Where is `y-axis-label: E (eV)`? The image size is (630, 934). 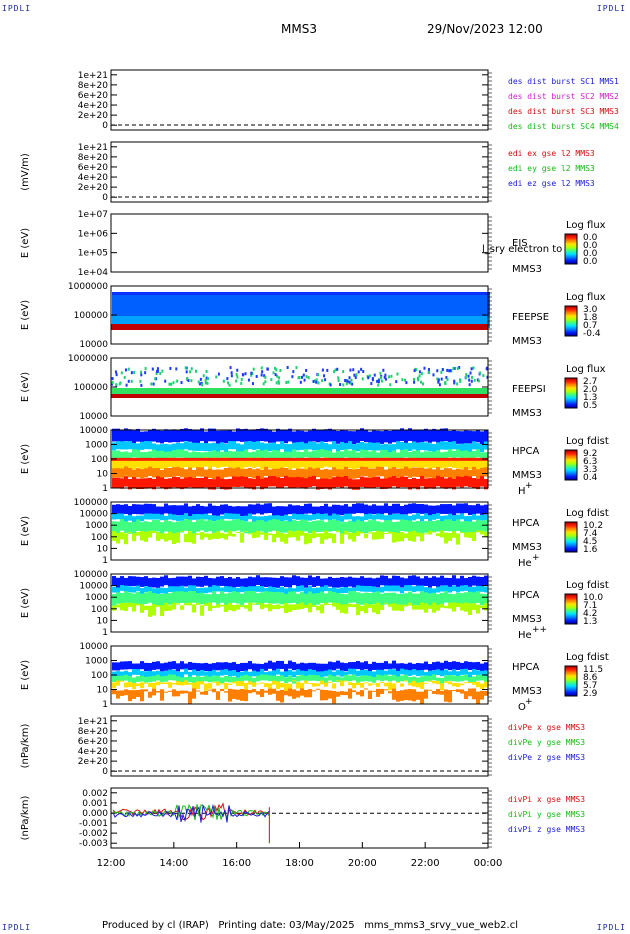
y-axis-label: E (eV) is located at coordinates (25, 531).